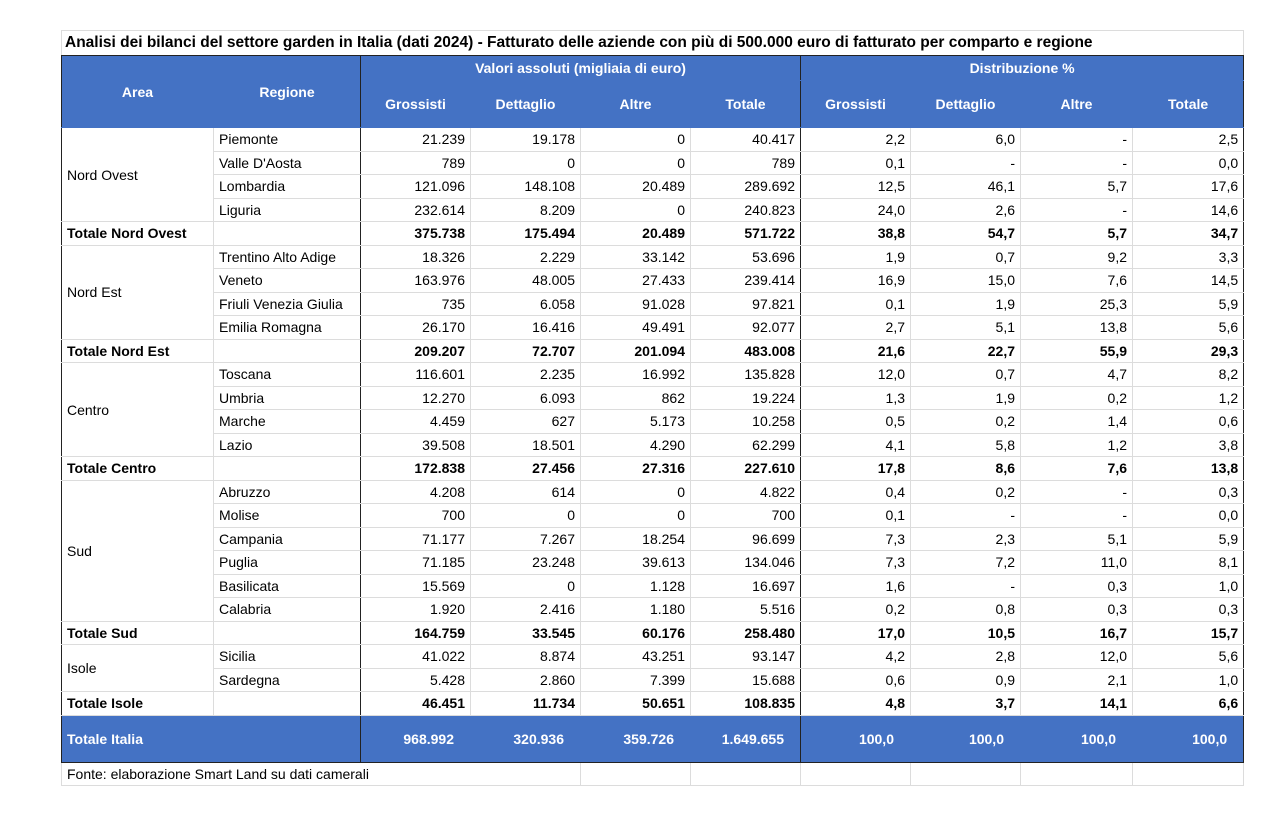 The image size is (1280, 817). What do you see at coordinates (745, 397) in the screenshot?
I see `cell-totale-abs: 19.224` at bounding box center [745, 397].